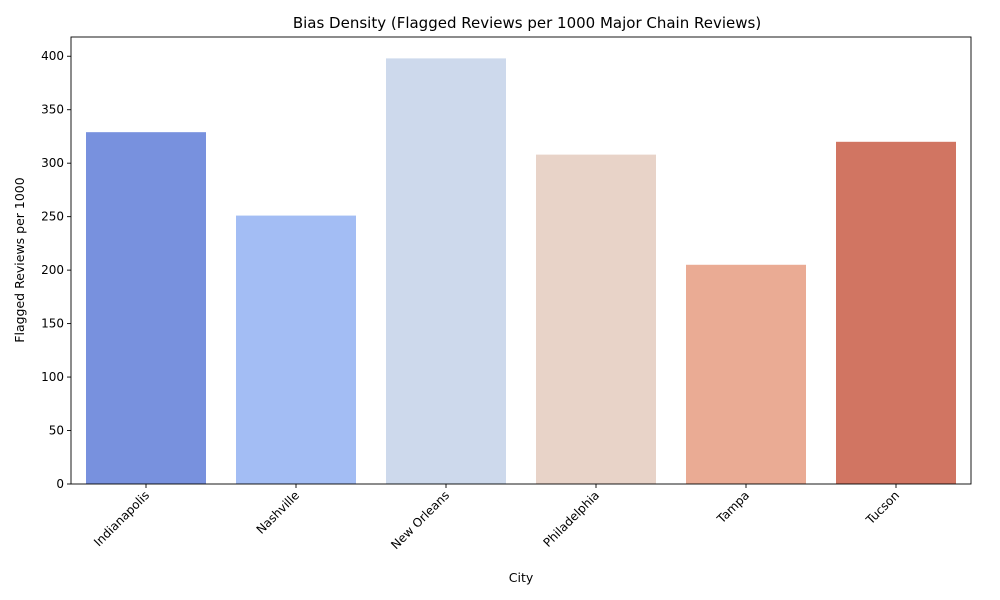  I want to click on y-tick-label: 0, so click(60, 484).